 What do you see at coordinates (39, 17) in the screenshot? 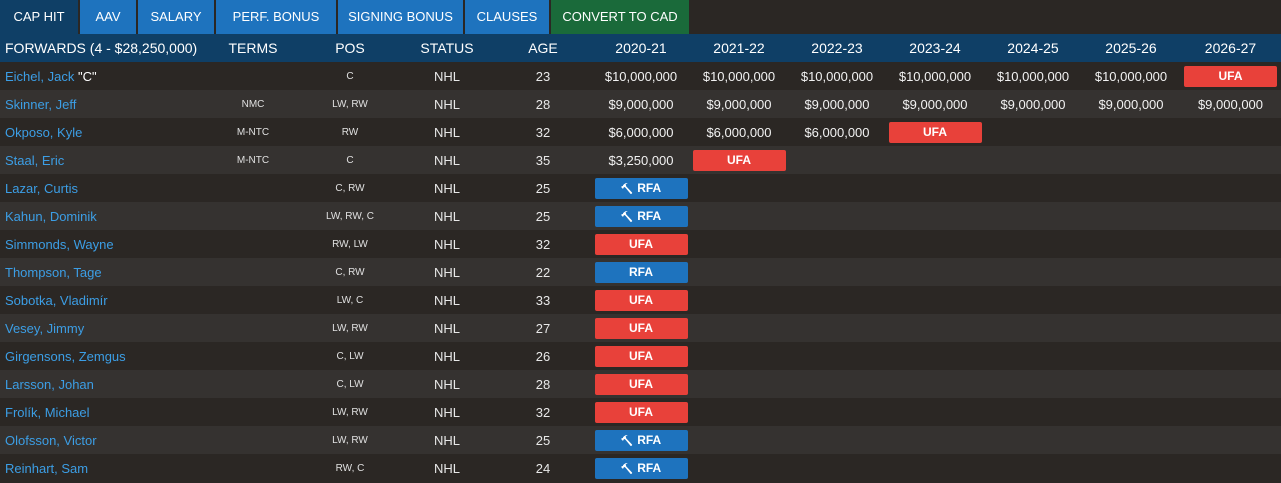
I see `tab-cap-hit: CAP HIT` at bounding box center [39, 17].